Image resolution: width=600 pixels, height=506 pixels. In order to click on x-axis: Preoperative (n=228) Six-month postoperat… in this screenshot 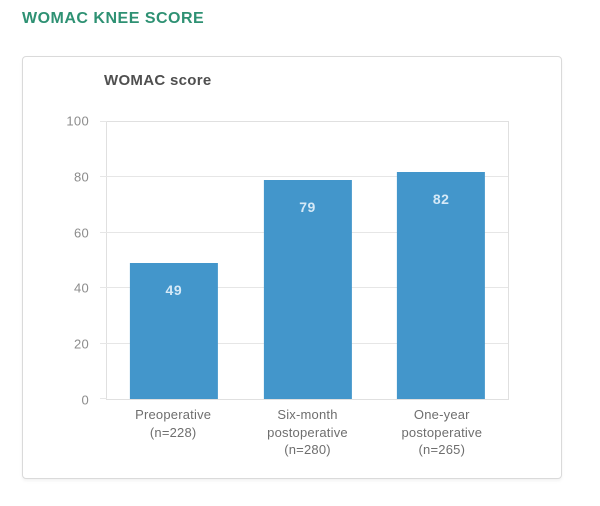, I will do `click(307, 436)`.